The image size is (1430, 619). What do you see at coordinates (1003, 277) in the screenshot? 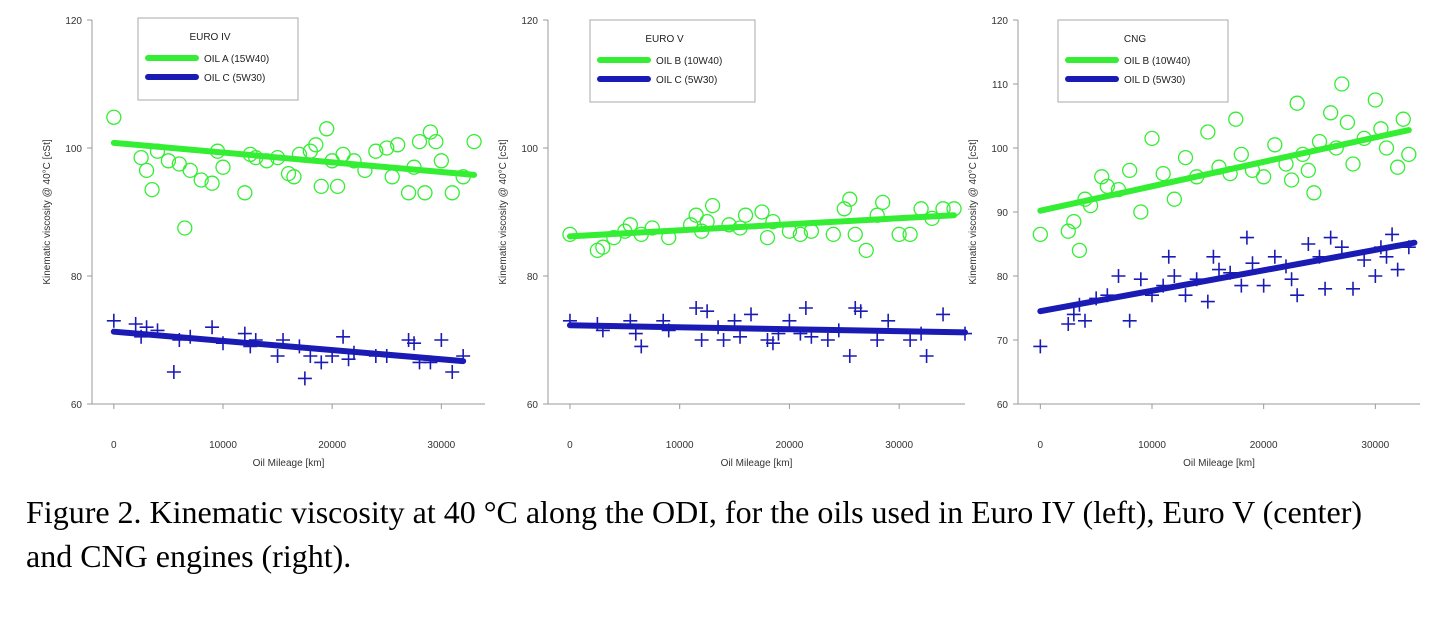
I see `y-tick-label: 80` at bounding box center [1003, 277].